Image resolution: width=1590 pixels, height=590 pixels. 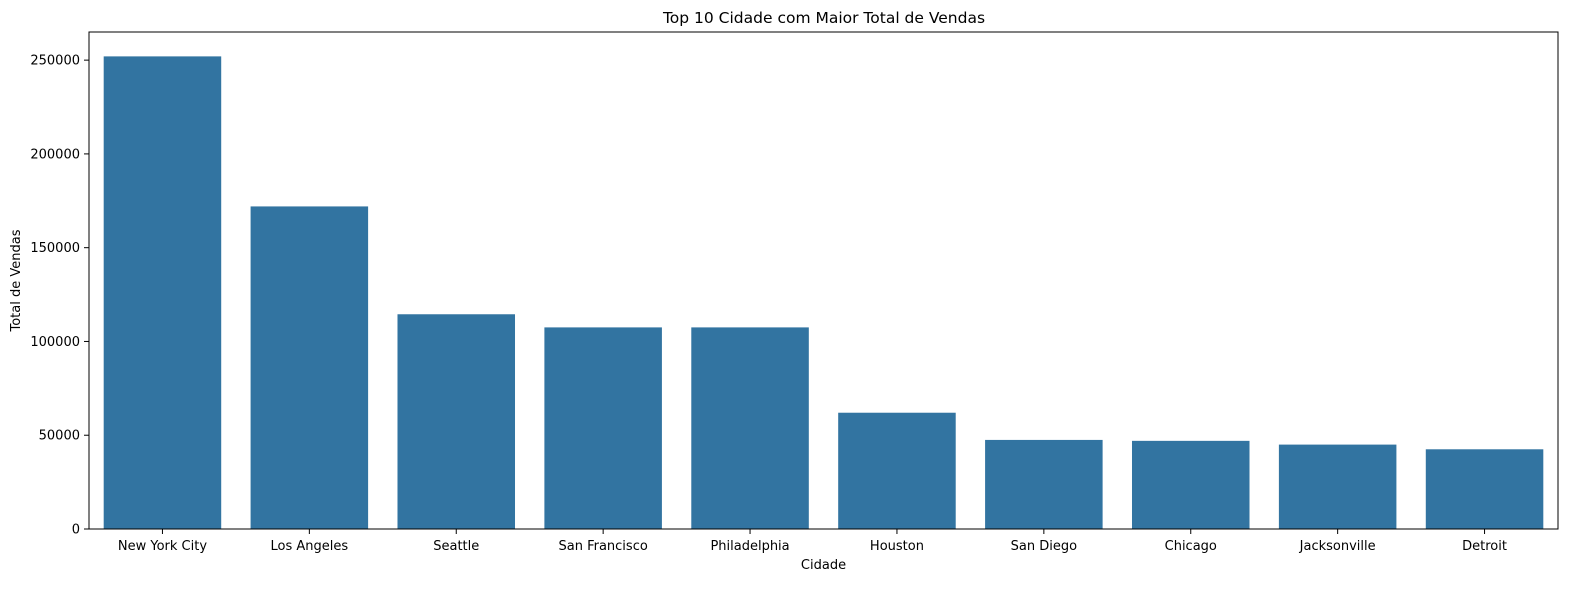 I want to click on x-tick-label: New York City, so click(x=162, y=546).